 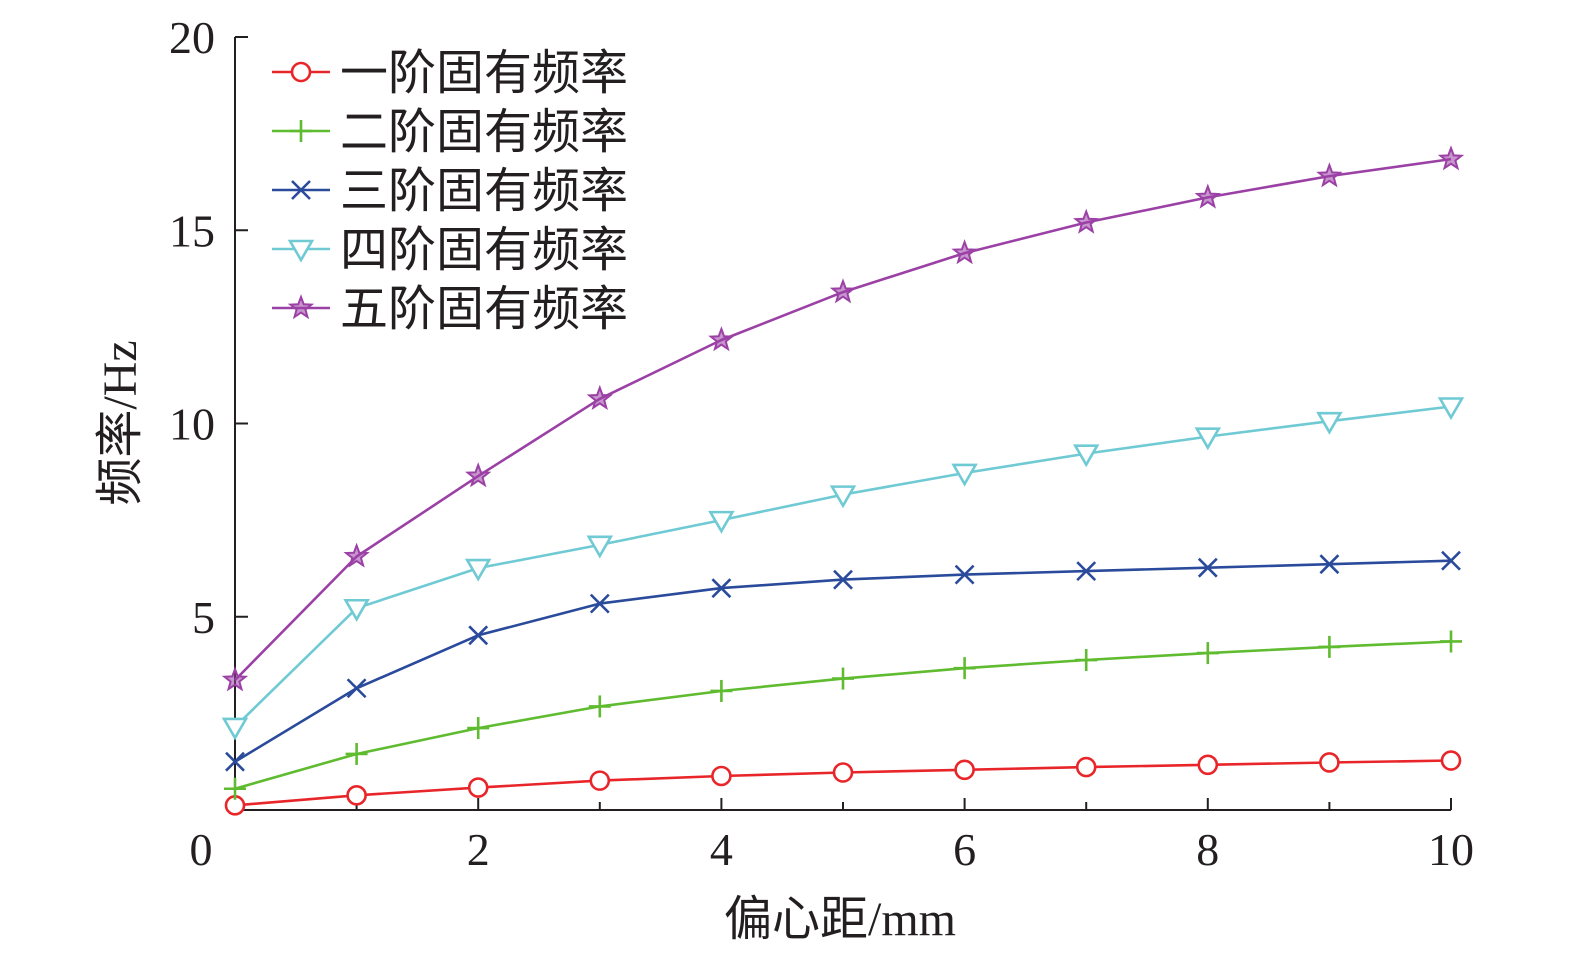 What do you see at coordinates (484, 250) in the screenshot?
I see `legend-label: 四阶固有频率` at bounding box center [484, 250].